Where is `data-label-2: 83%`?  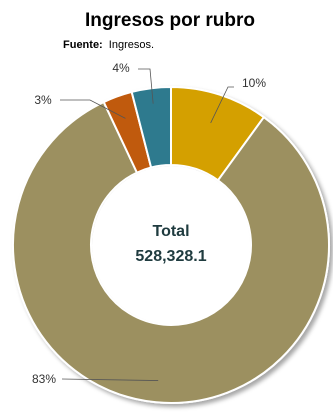 data-label-2: 83% is located at coordinates (44, 379).